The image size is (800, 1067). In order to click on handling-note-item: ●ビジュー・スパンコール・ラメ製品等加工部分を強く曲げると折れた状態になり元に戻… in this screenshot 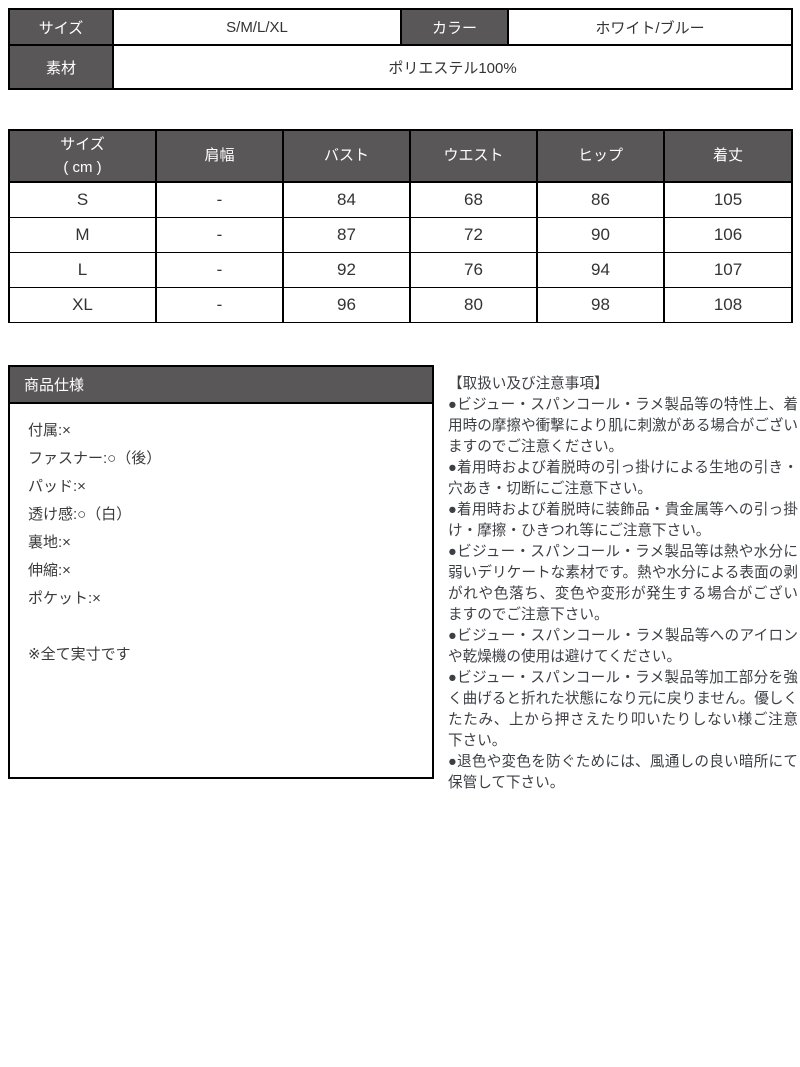, I will do `click(623, 709)`.